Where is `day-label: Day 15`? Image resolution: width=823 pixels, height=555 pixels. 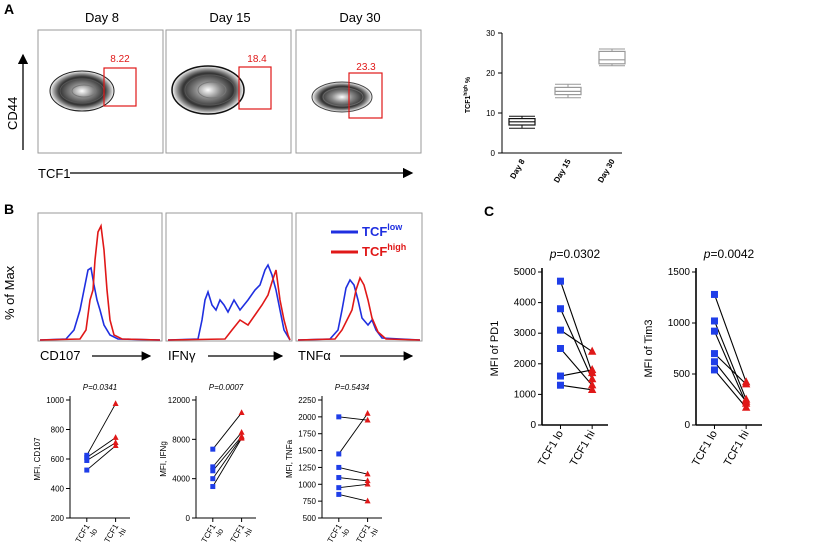 day-label: Day 15 is located at coordinates (229, 17).